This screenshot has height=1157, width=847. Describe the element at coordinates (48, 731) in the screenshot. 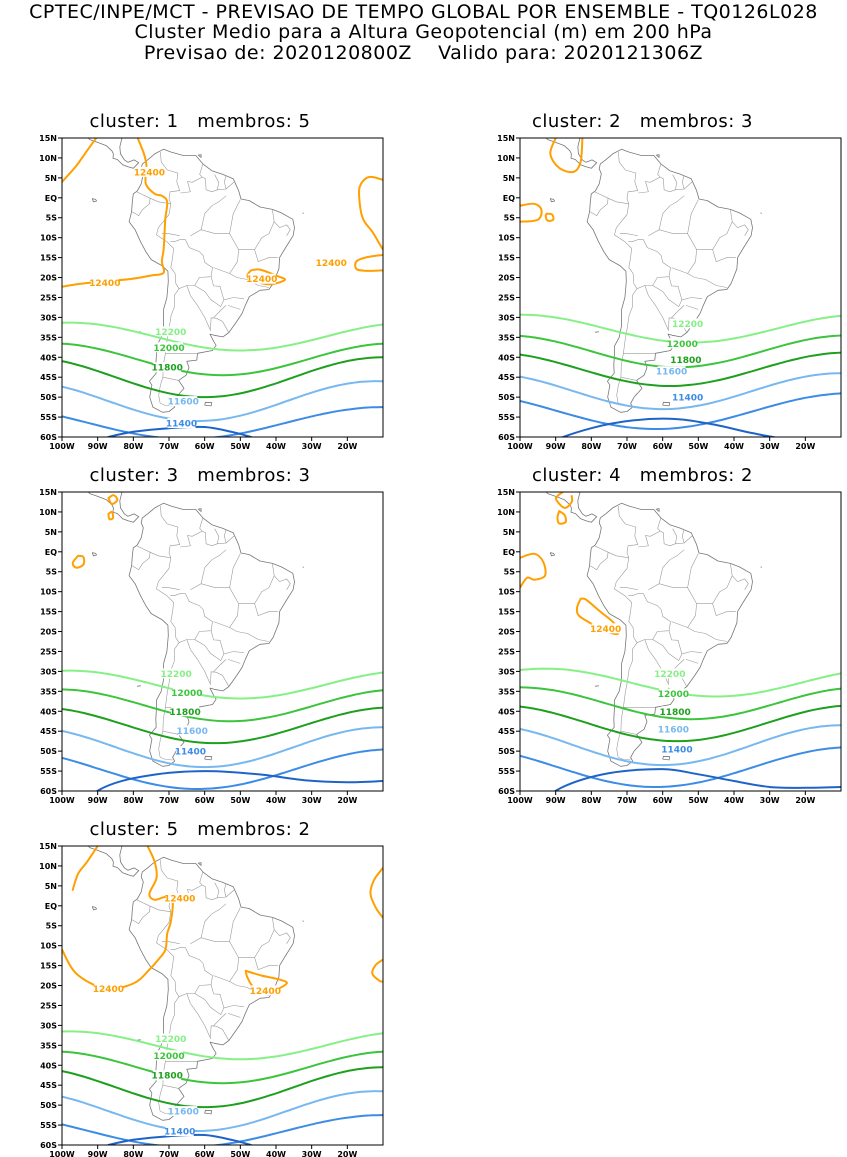

I see `lat-label: 45S` at that location.